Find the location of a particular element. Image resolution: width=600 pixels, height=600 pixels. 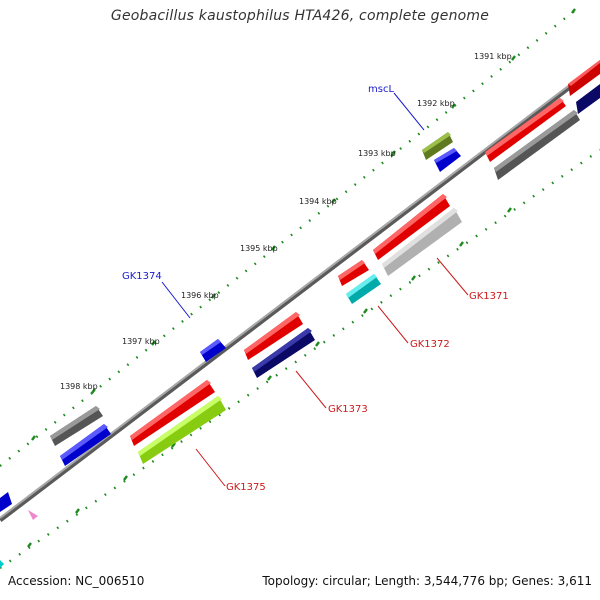

gene-label-gk1375: GK1375 is located at coordinates (246, 487).